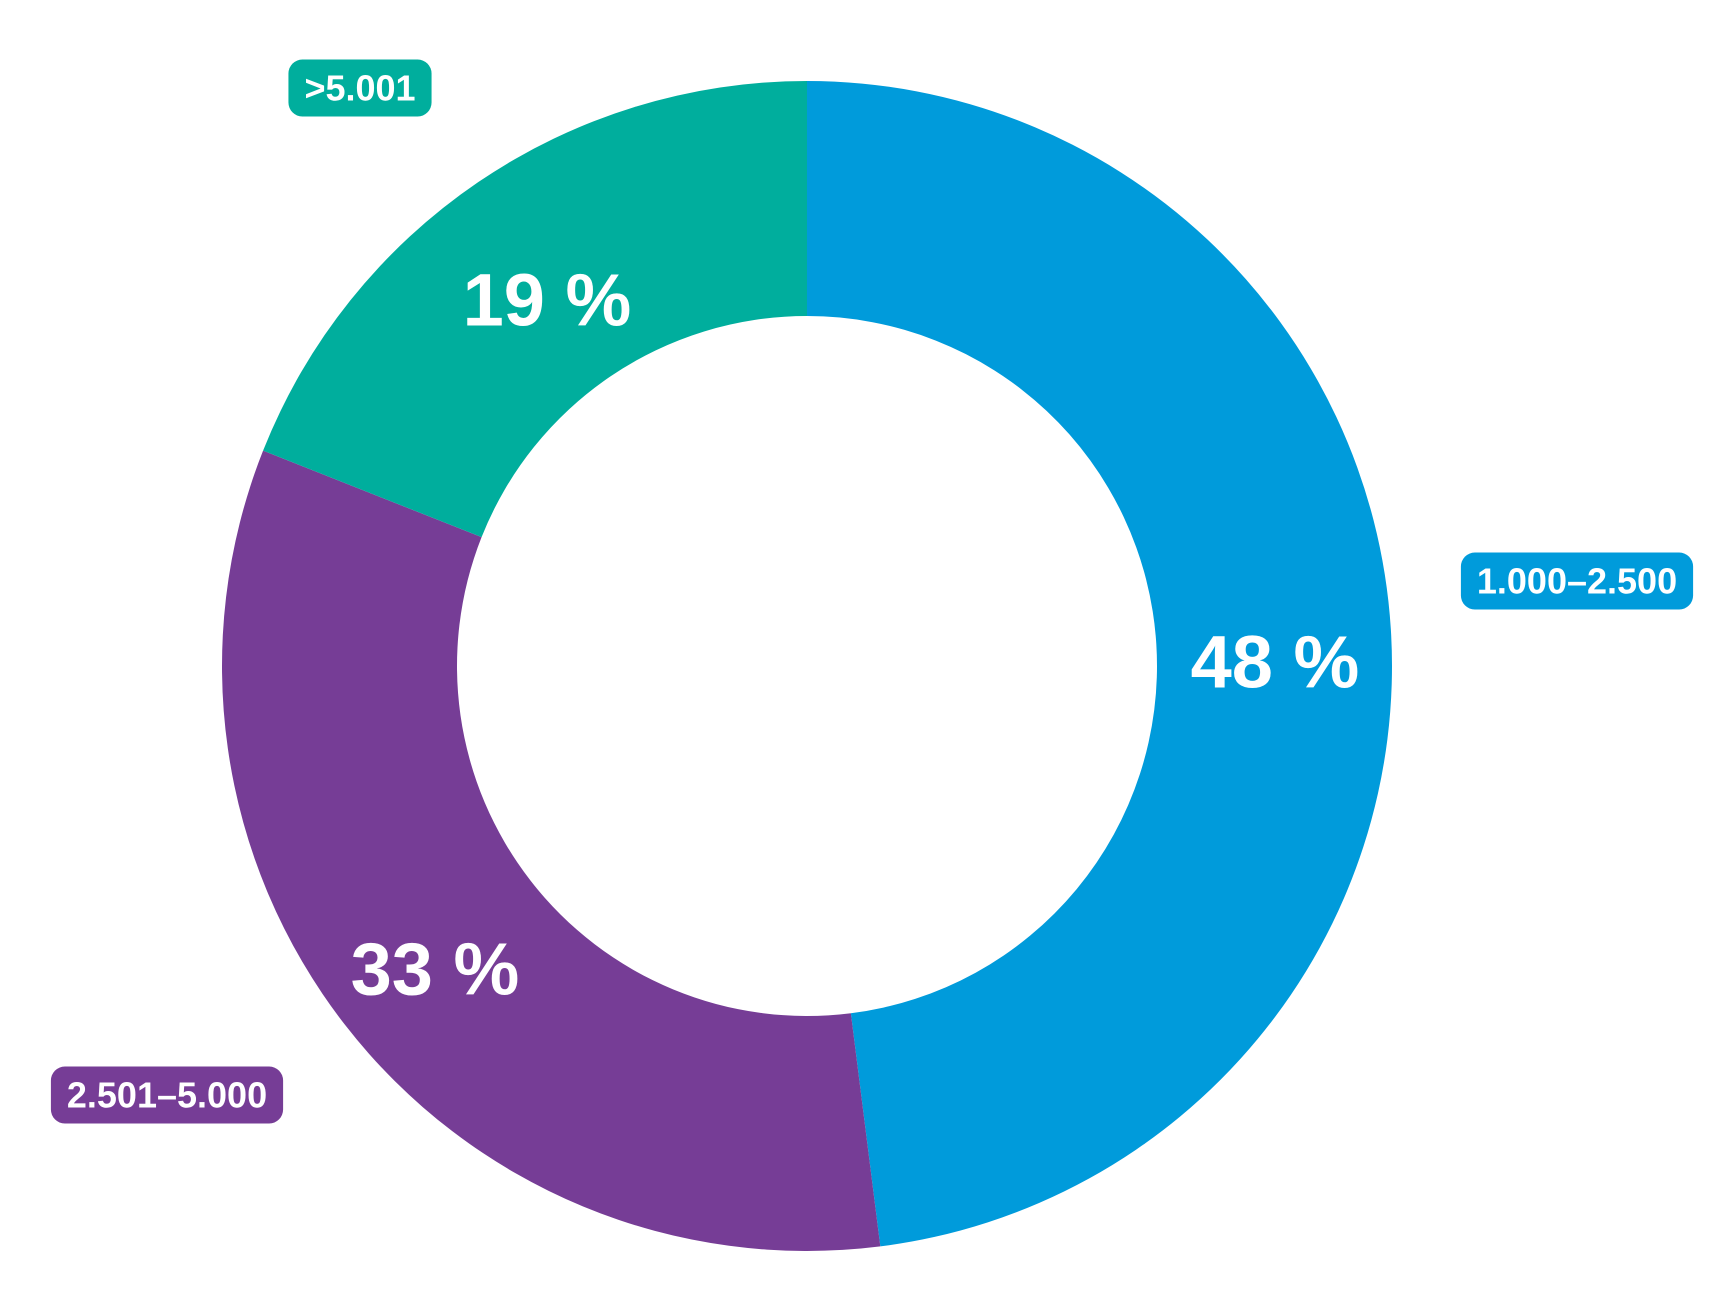 This screenshot has height=1295, width=1736. What do you see at coordinates (1275, 662) in the screenshot?
I see `slice-value-label: 48 %` at bounding box center [1275, 662].